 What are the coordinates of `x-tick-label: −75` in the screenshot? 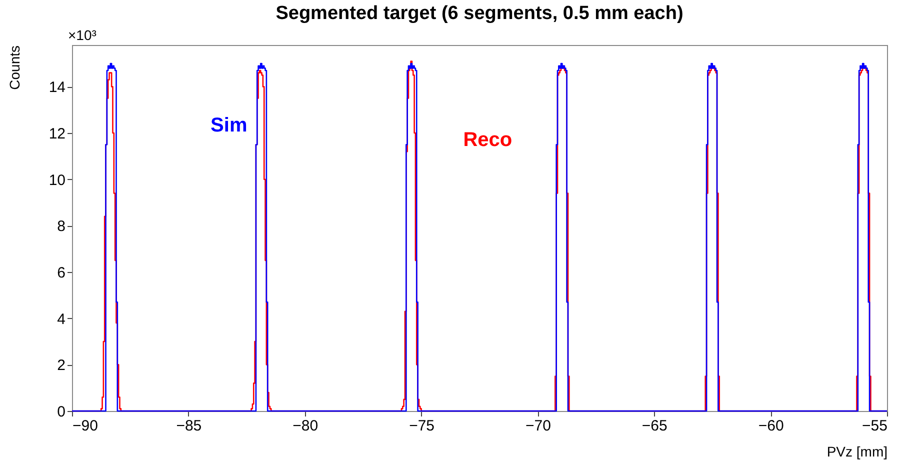 It's located at (422, 426).